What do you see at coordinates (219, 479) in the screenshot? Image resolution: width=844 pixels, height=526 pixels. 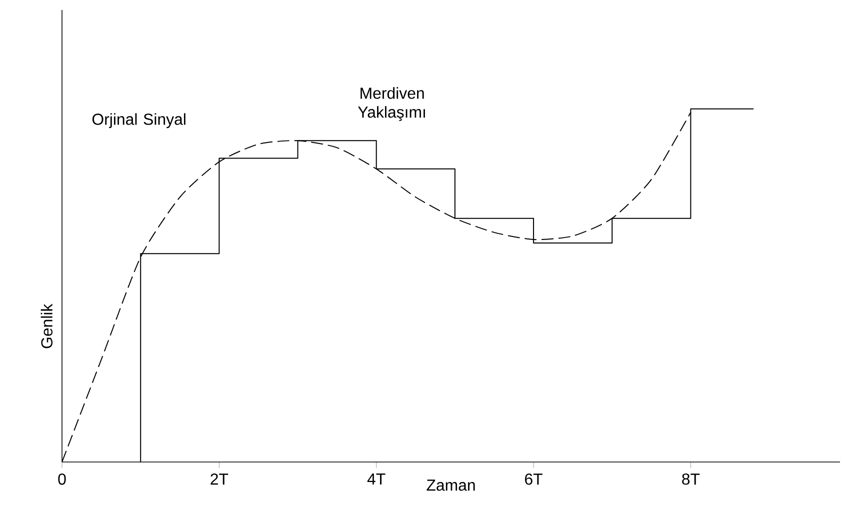 I see `x-tick-label: 2T` at bounding box center [219, 479].